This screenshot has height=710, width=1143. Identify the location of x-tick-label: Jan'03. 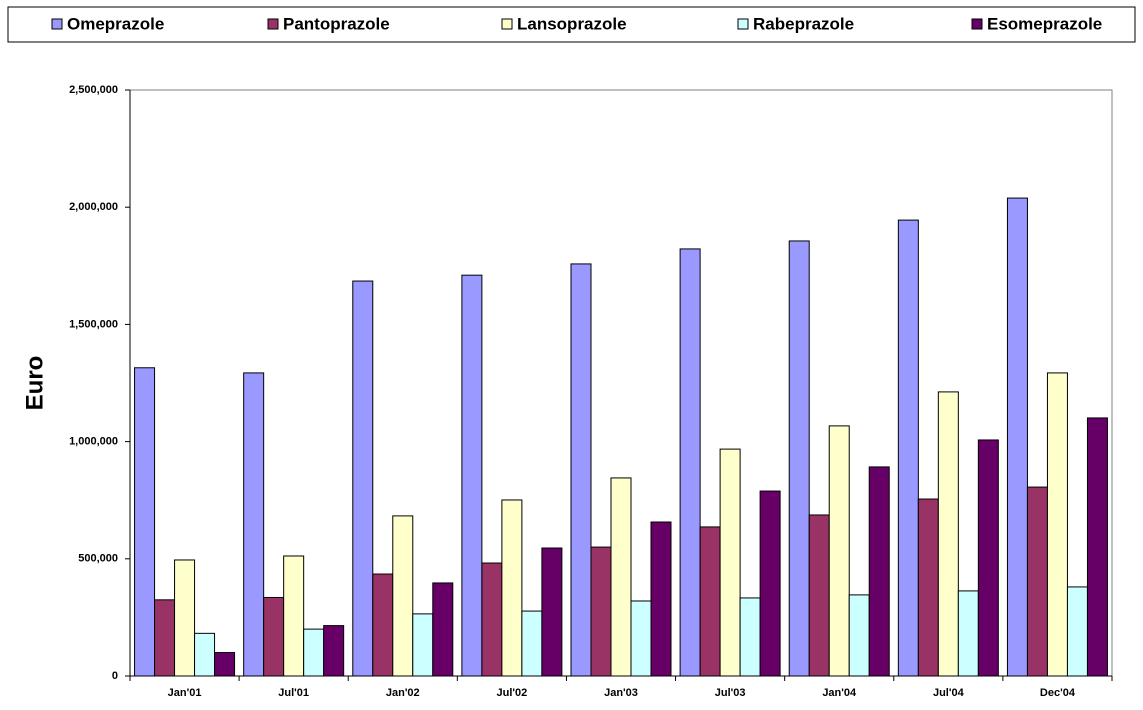
(621, 693).